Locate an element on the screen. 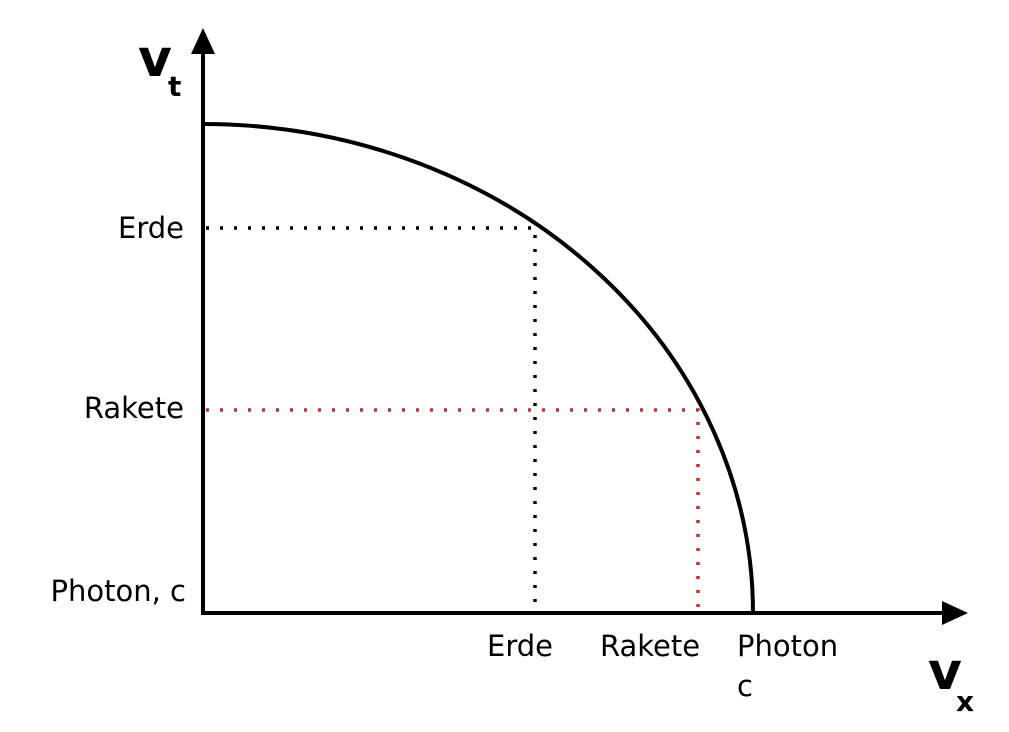 Image resolution: width=1009 pixels, height=732 pixels. y-tick-label: Photon, c is located at coordinates (118, 591).